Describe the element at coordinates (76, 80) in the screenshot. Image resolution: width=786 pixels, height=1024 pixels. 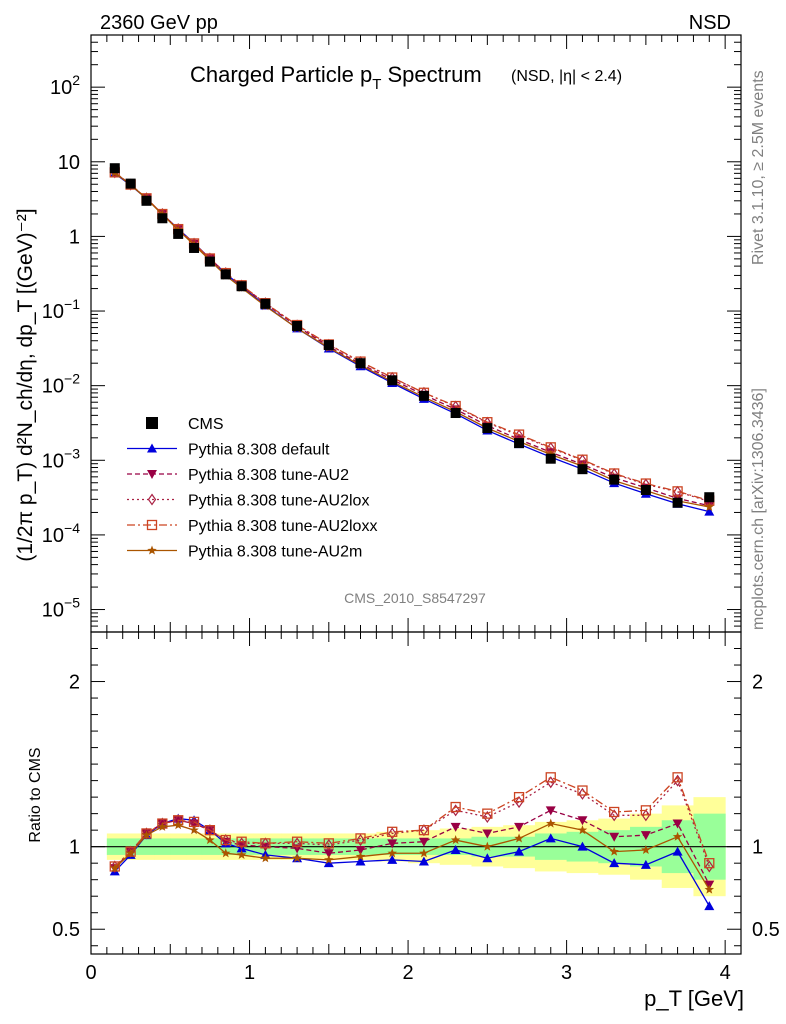
I see `y-tick-exp: 2` at that location.